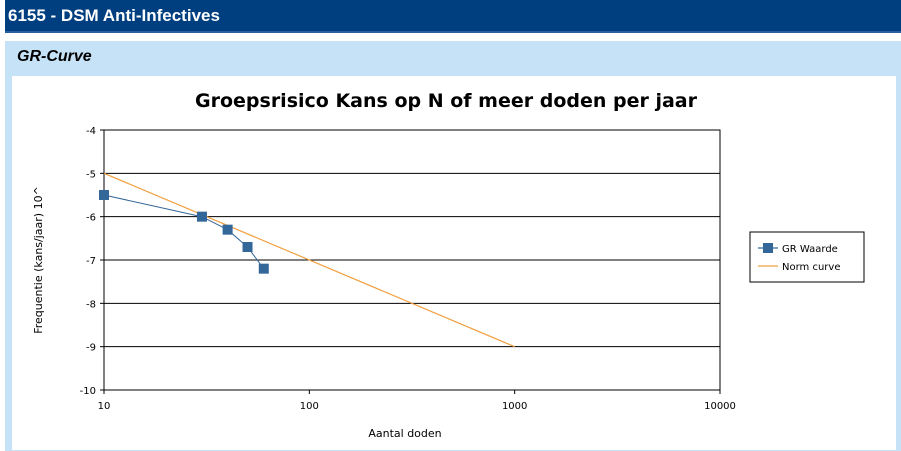 The width and height of the screenshot is (901, 451). I want to click on x-tick-label: 1000, so click(514, 406).